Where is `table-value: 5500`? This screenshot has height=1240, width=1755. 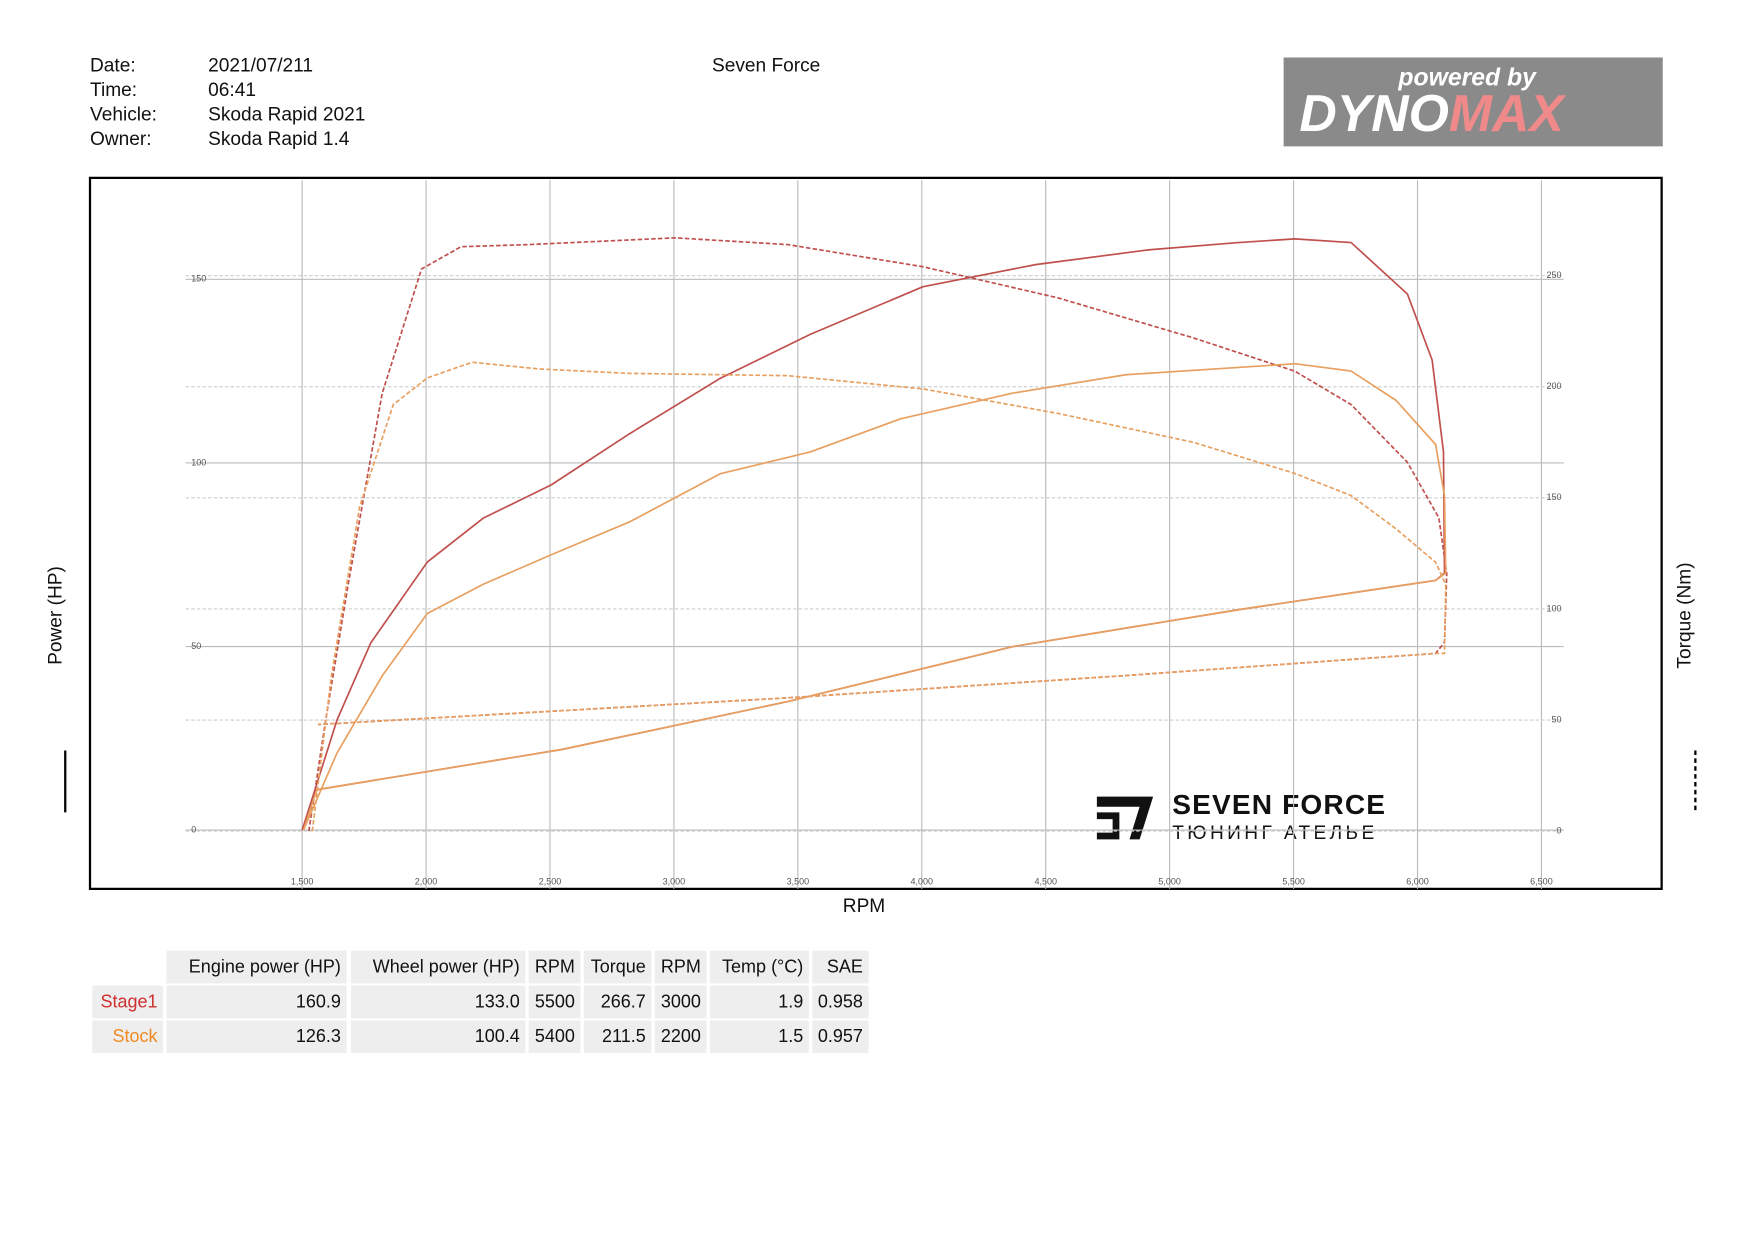
table-value: 5500 is located at coordinates (555, 1001).